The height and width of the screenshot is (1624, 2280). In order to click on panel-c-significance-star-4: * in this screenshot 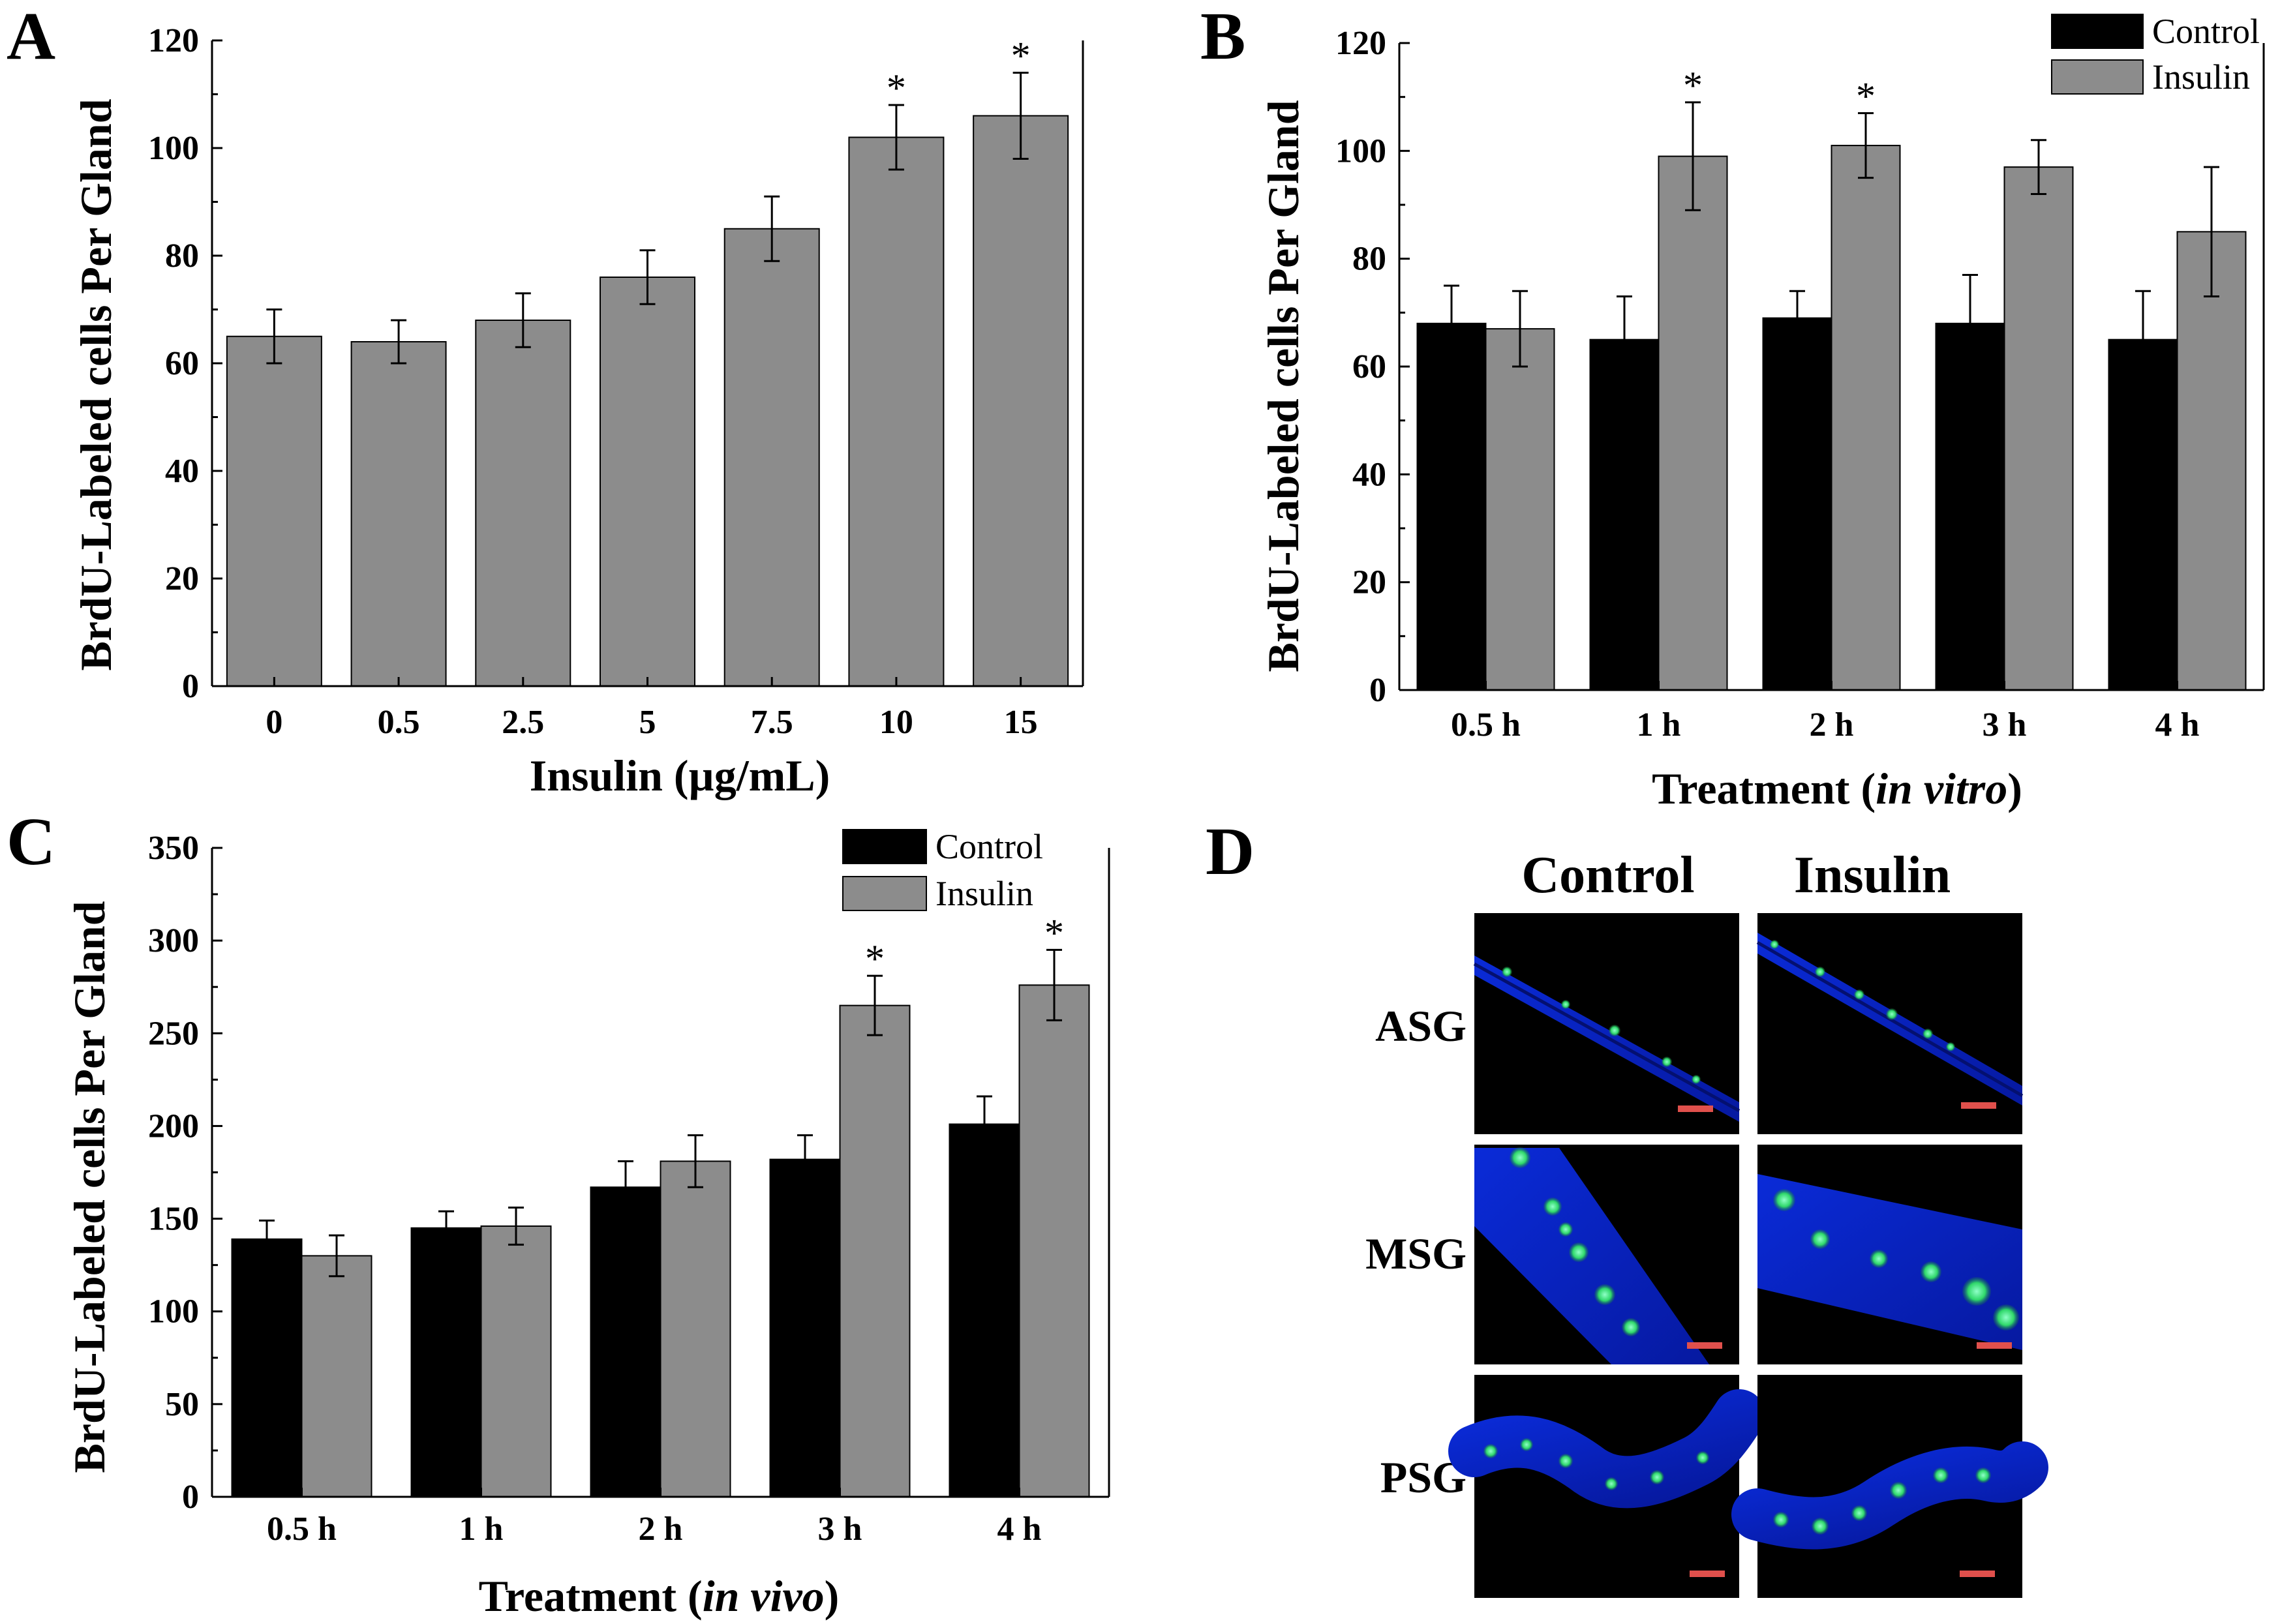, I will do `click(1054, 932)`.